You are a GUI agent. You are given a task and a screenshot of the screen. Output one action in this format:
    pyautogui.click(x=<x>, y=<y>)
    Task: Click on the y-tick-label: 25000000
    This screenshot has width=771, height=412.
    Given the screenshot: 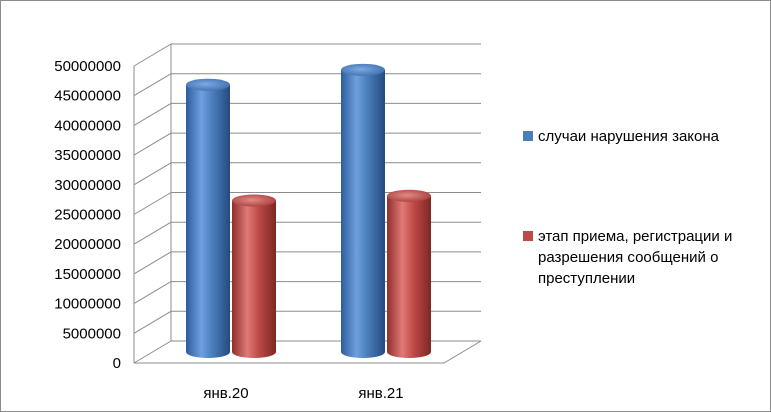 What is the action you would take?
    pyautogui.click(x=87, y=215)
    